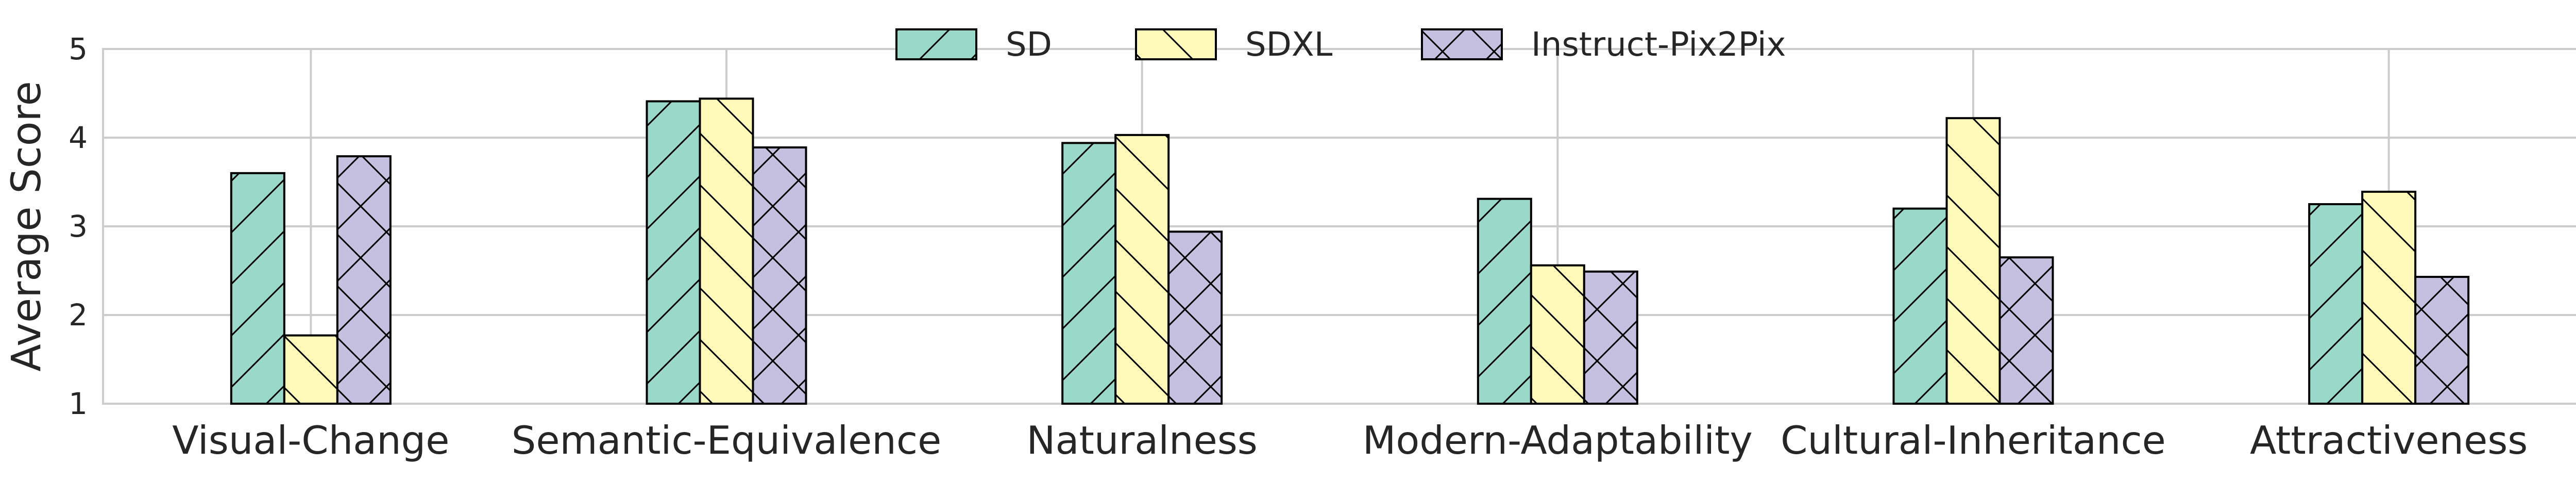  What do you see at coordinates (2389, 441) in the screenshot?
I see `category-label: Attractiveness` at bounding box center [2389, 441].